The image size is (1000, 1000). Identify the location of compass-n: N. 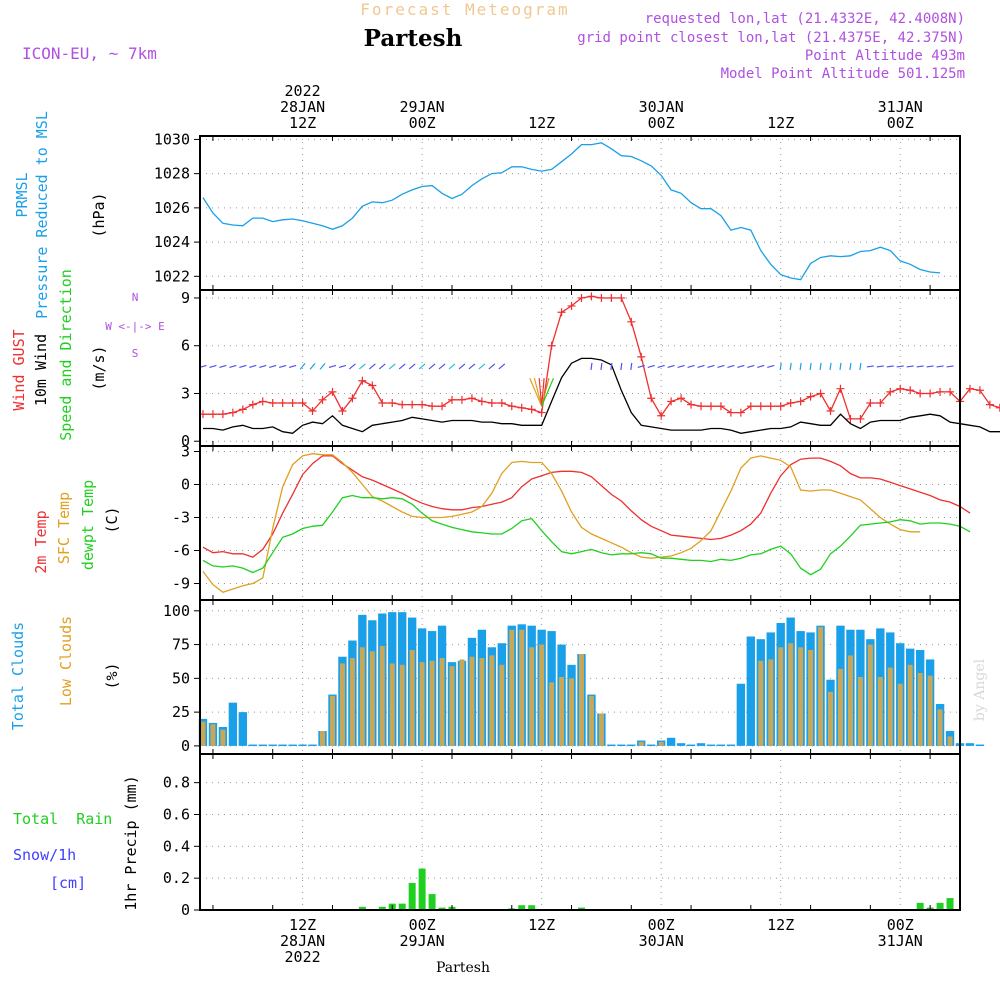
(135, 297).